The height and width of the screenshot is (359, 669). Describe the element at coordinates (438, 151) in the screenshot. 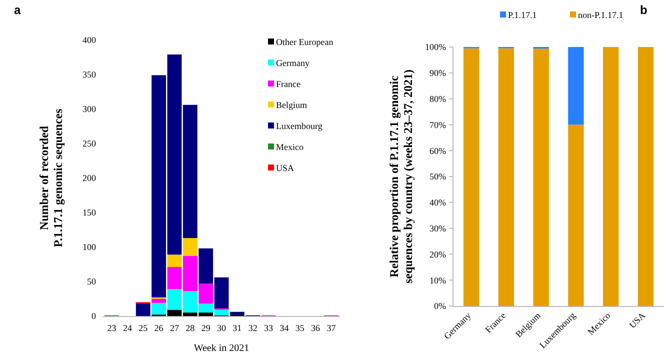

I see `y-tick-label: 60%` at that location.